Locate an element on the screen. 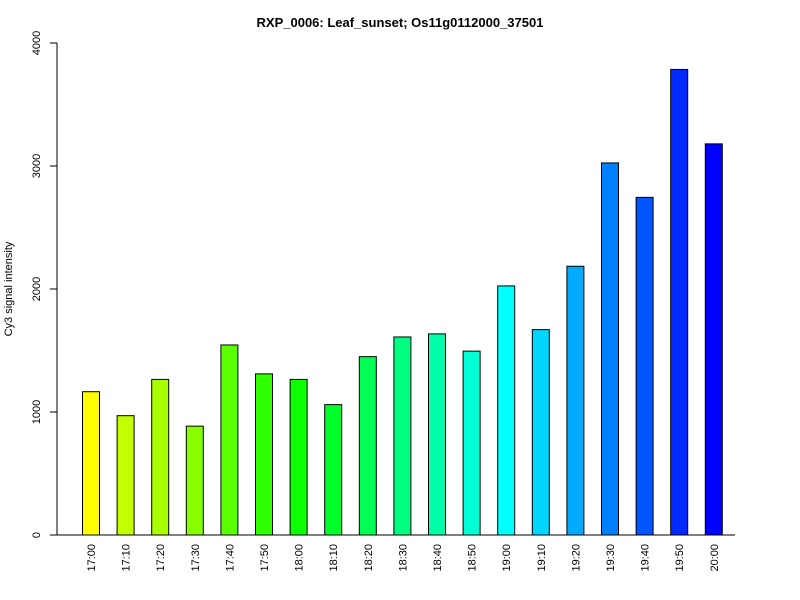  bar-1940 is located at coordinates (644, 366).